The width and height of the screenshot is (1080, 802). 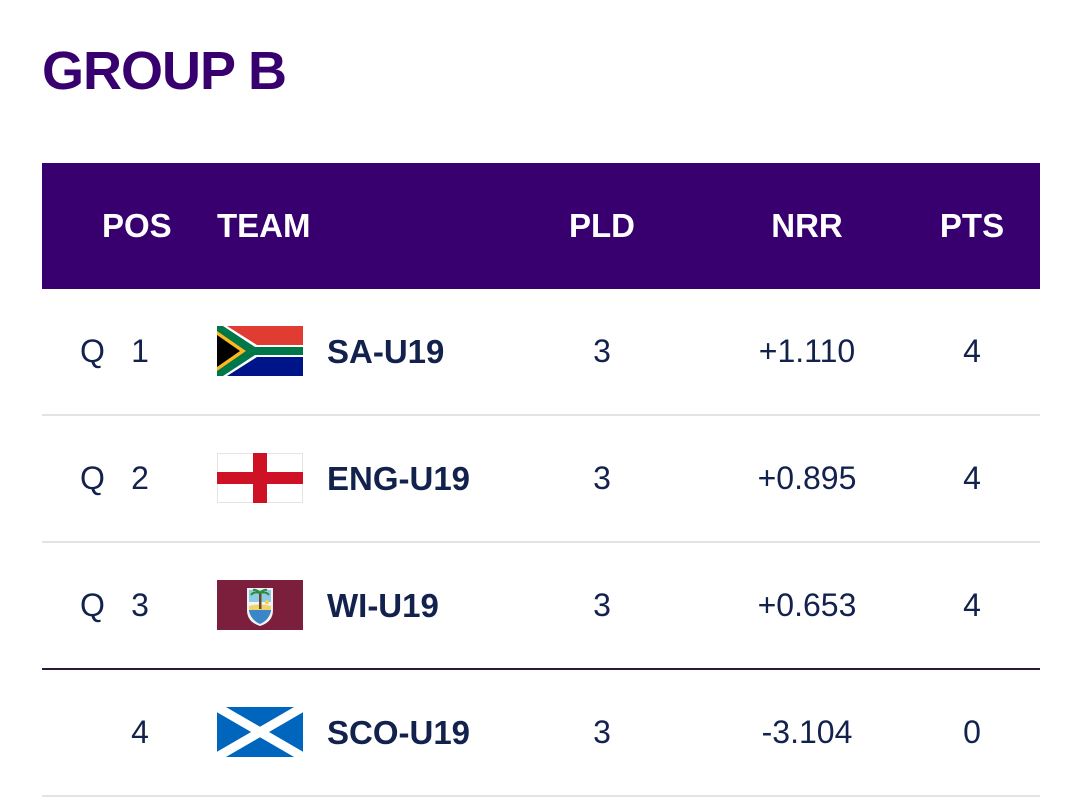 I want to click on table-row: 4 SCO-U19 3 -3.104 0, so click(x=541, y=733).